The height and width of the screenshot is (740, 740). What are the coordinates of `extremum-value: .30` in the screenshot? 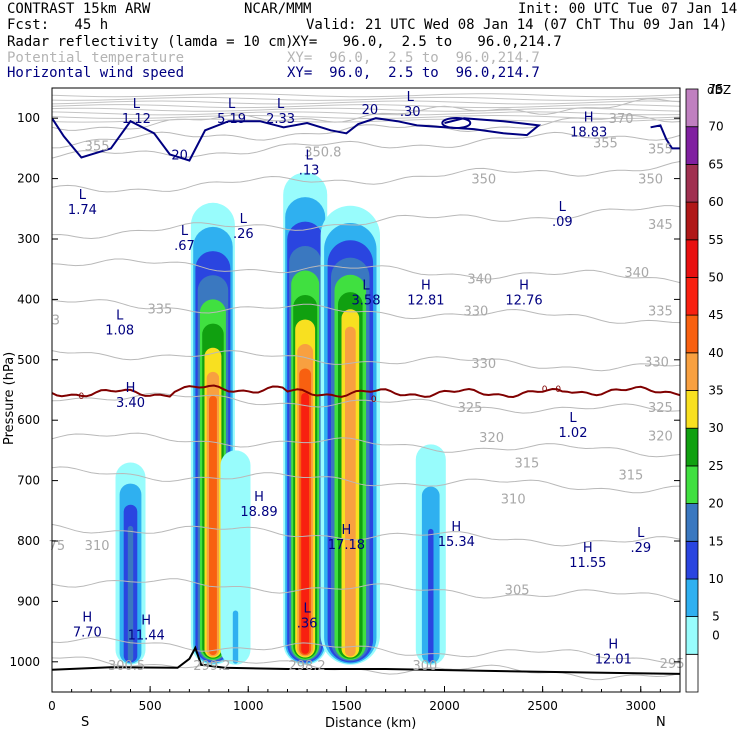 It's located at (410, 112).